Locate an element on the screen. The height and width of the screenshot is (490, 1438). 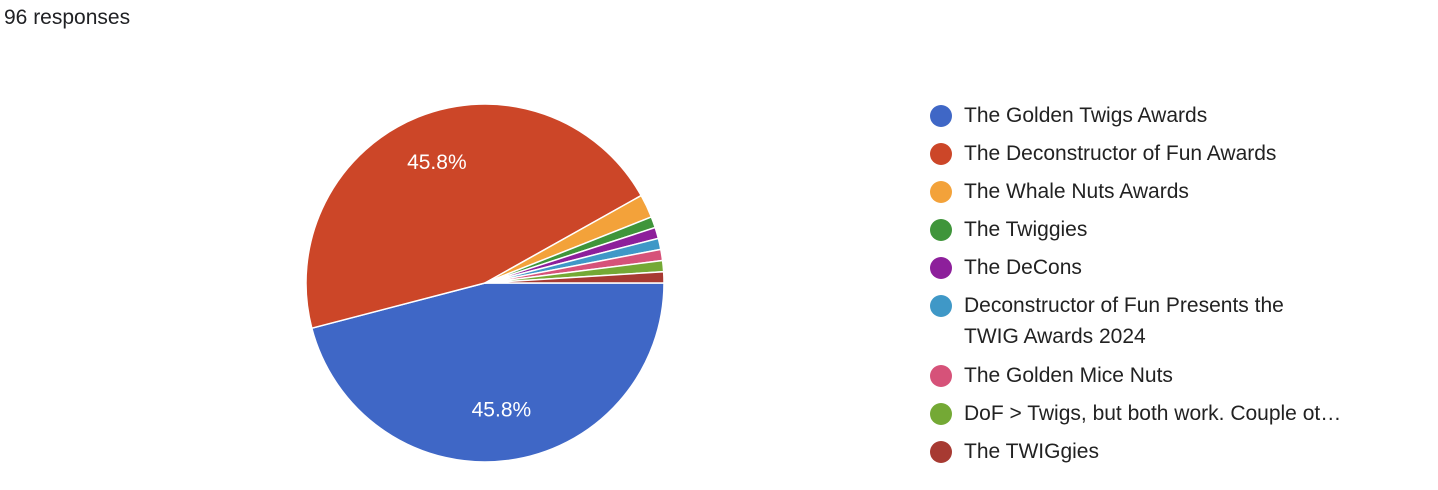
legend-item: The Golden Twigs Awards is located at coordinates (1137, 119).